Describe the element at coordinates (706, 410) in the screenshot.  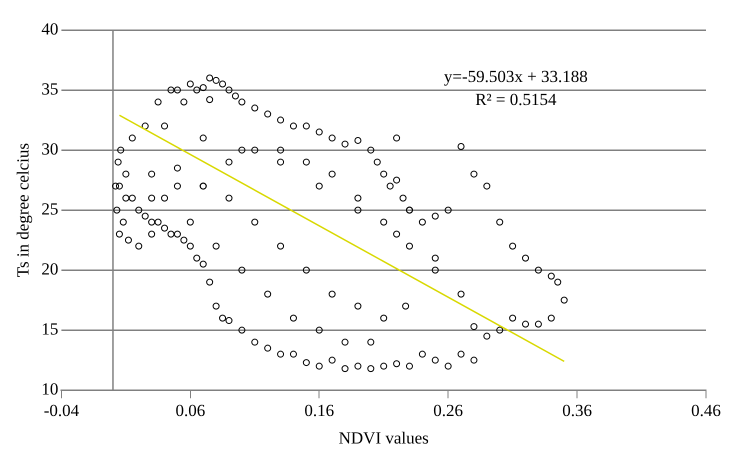
I see `x-tick-label: 0.46` at that location.